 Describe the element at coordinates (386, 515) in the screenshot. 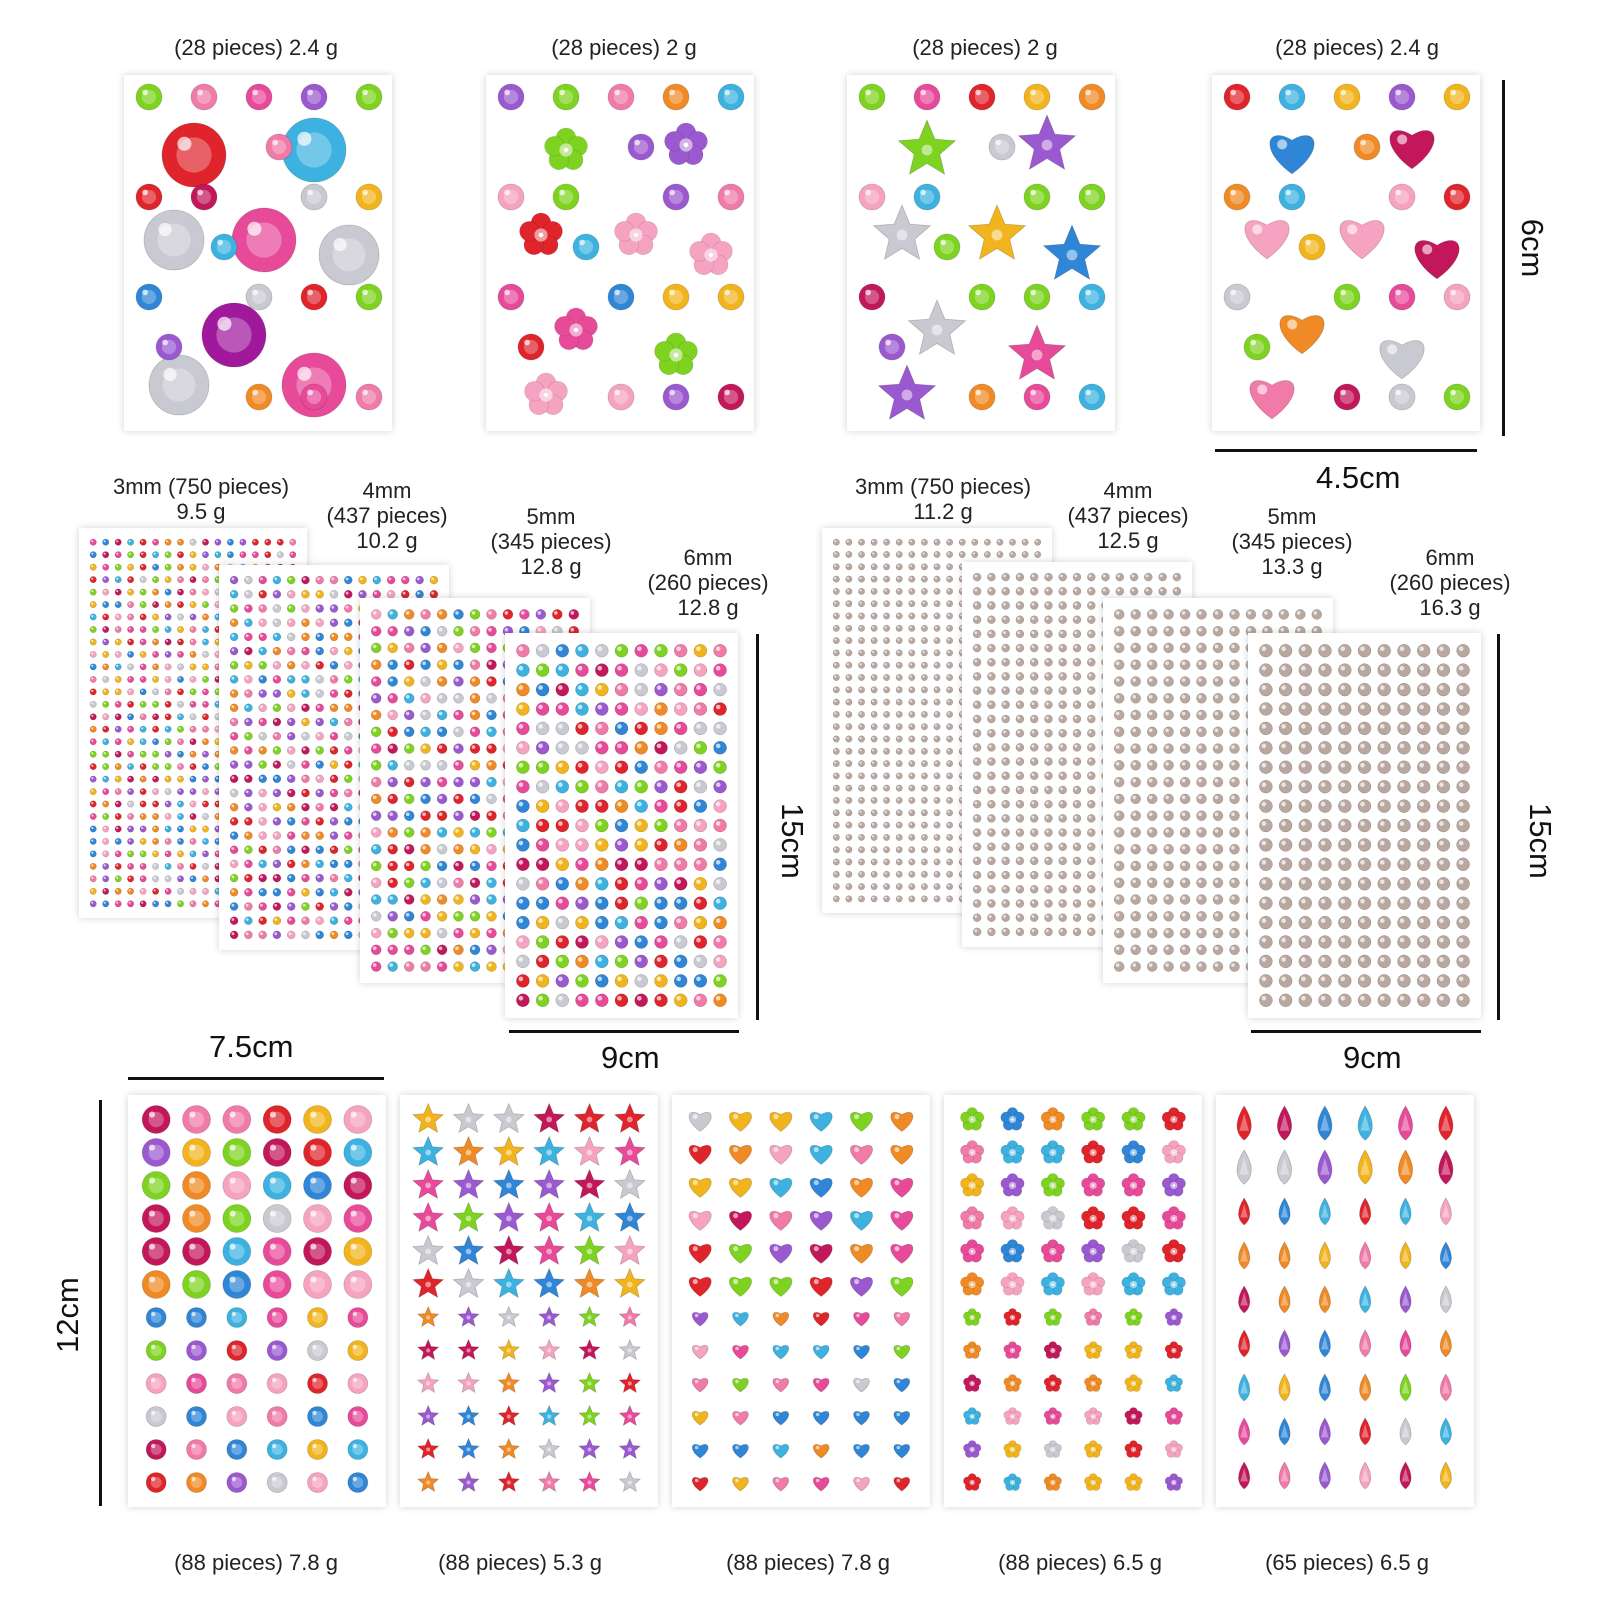

I see `colored-4mm-label: 4mm (437 pieces) 10.2 g` at that location.